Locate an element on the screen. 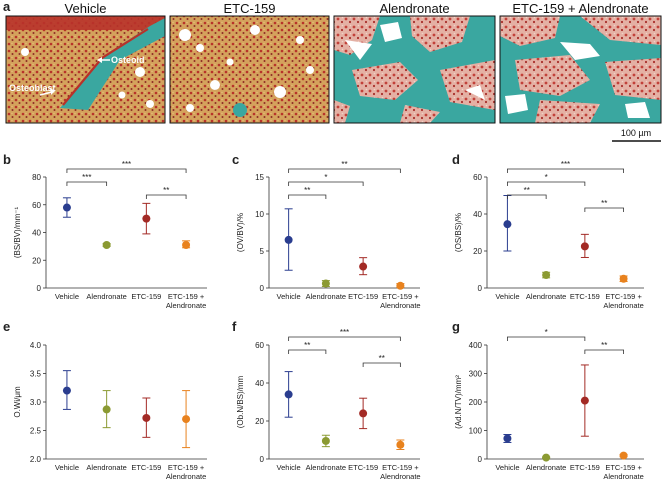 This screenshot has width=665, height=479. y-axis-label: (OS/BS)/% is located at coordinates (458, 232).